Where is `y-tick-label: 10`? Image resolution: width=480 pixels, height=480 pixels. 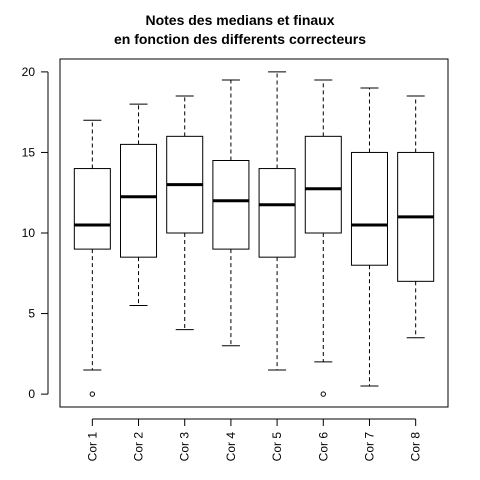
y-tick-label: 10 is located at coordinates (29, 233).